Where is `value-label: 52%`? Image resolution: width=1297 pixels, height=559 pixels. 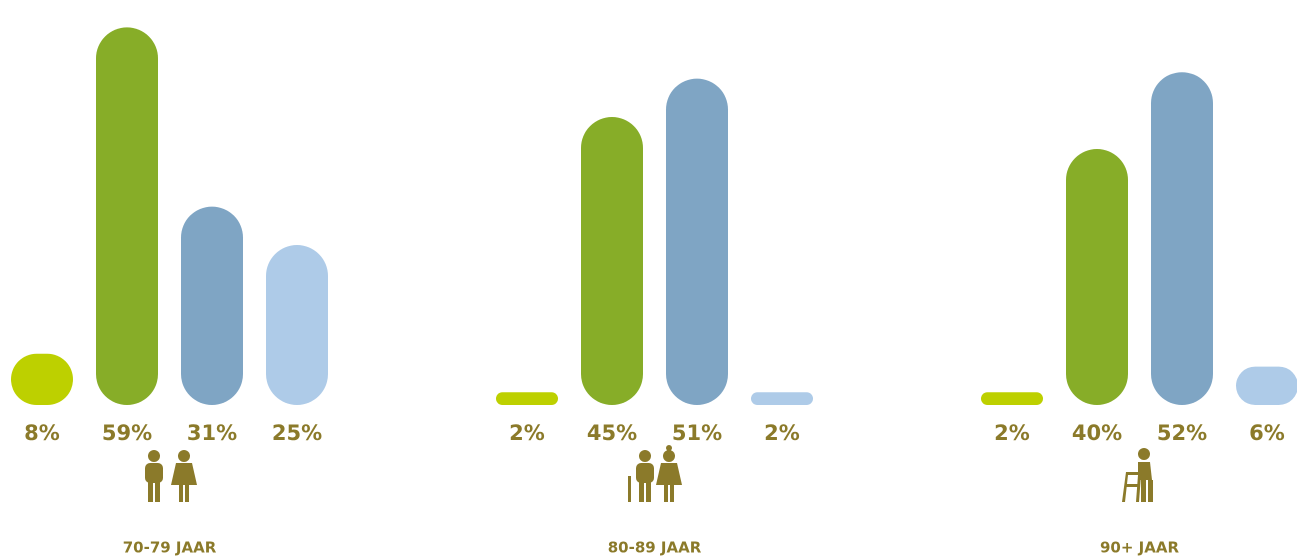
value-label: 52% is located at coordinates (1182, 433).